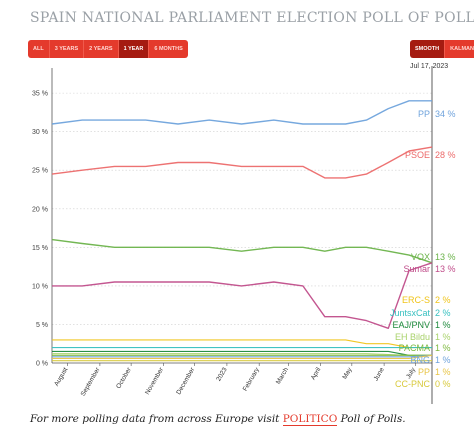 This screenshot has width=474, height=440. Describe the element at coordinates (91, 382) in the screenshot. I see `x-tick-label: September` at that location.